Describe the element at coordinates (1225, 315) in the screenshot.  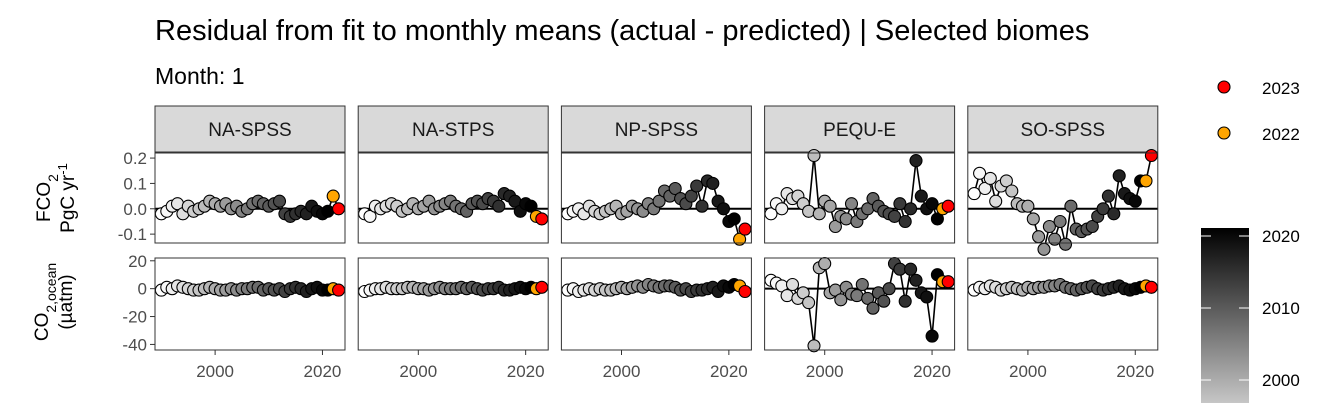
I see `colorbar` at that location.